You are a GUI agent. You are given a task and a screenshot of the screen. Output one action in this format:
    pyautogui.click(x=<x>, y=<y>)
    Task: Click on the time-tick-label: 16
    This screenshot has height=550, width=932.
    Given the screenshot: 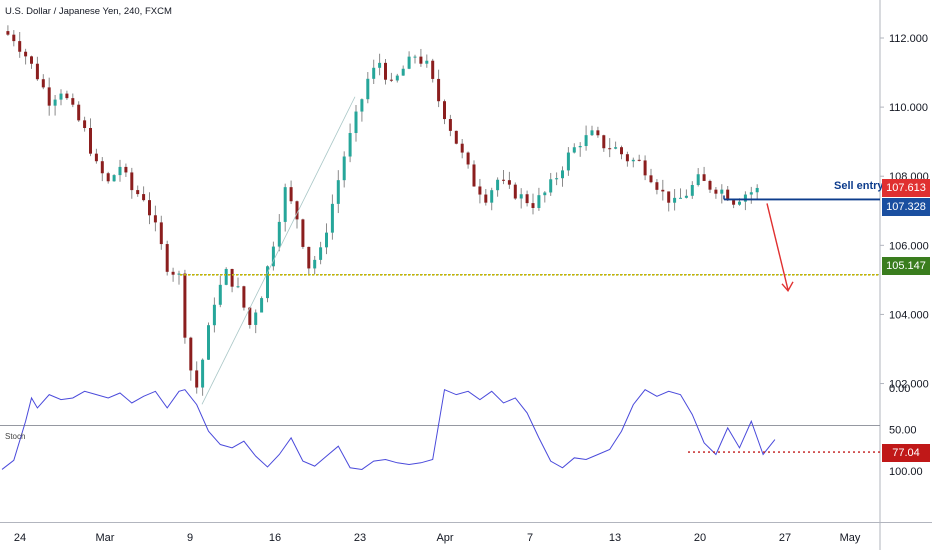 What is the action you would take?
    pyautogui.click(x=275, y=538)
    